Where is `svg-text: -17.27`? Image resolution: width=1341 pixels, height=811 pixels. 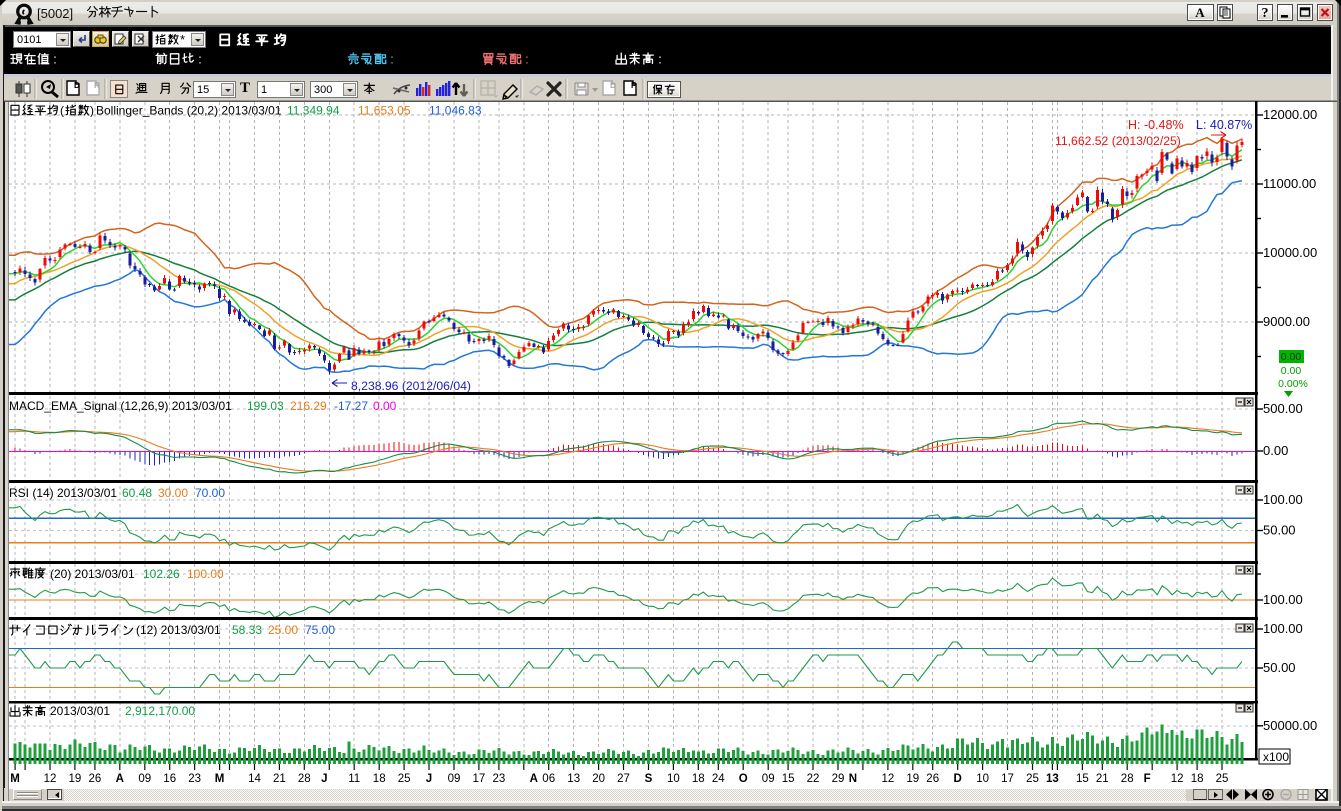 svg-text: -17.27 is located at coordinates (351, 406).